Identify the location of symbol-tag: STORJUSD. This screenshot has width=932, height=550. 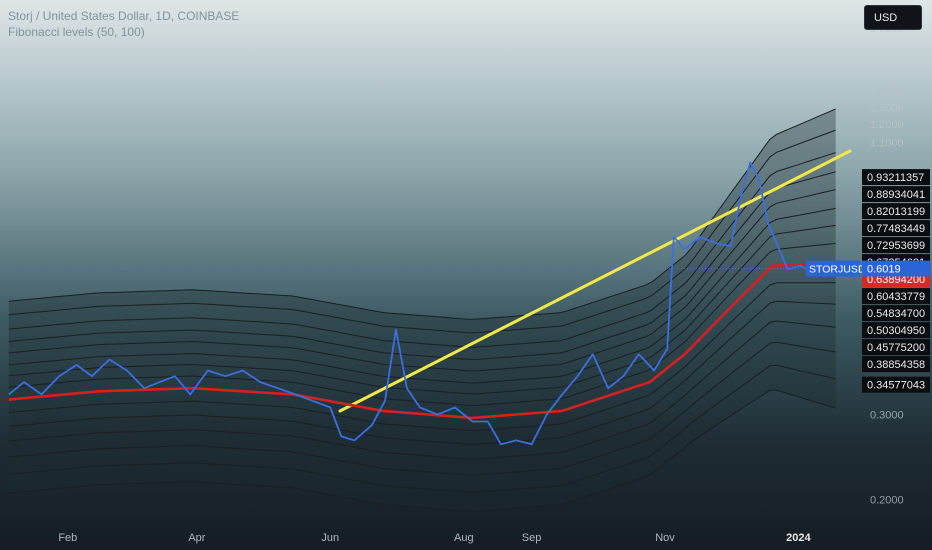
(836, 268).